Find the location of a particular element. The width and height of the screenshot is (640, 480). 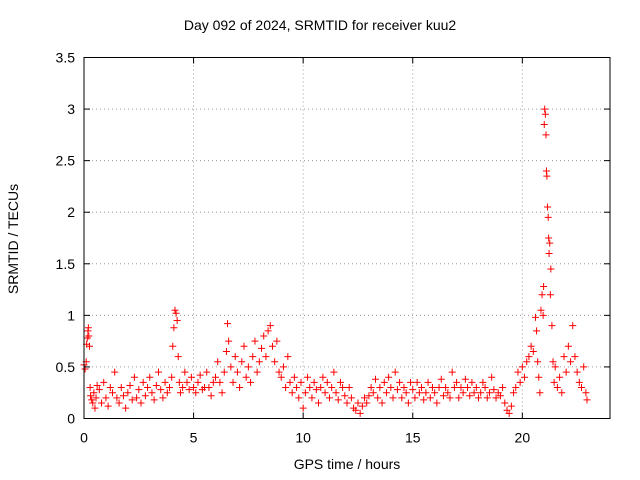

x-tick-label: 5 is located at coordinates (194, 438).